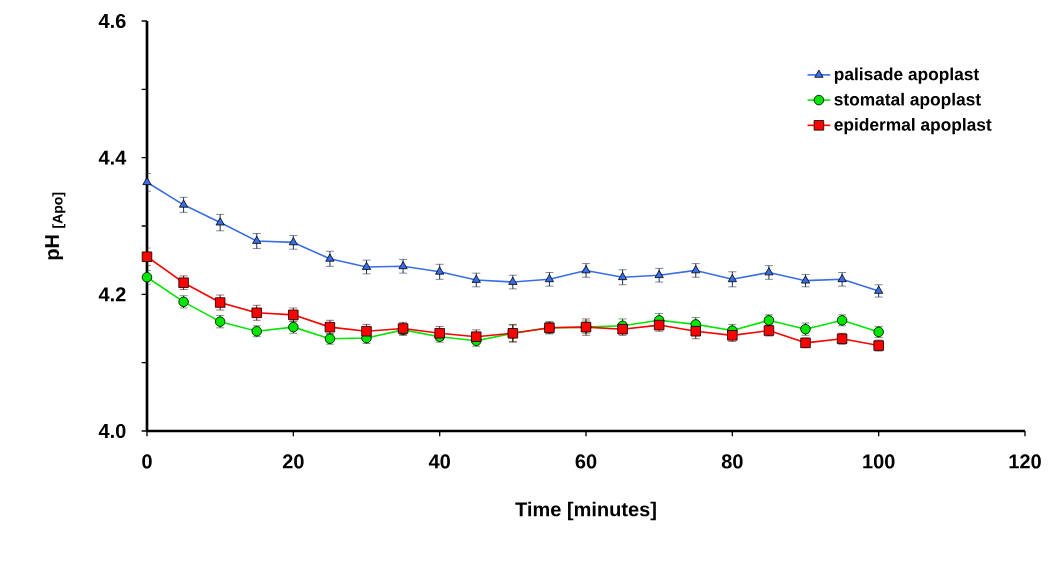 Image resolution: width=1061 pixels, height=561 pixels. Describe the element at coordinates (112, 21) in the screenshot. I see `y-tick-label: 4.6` at that location.